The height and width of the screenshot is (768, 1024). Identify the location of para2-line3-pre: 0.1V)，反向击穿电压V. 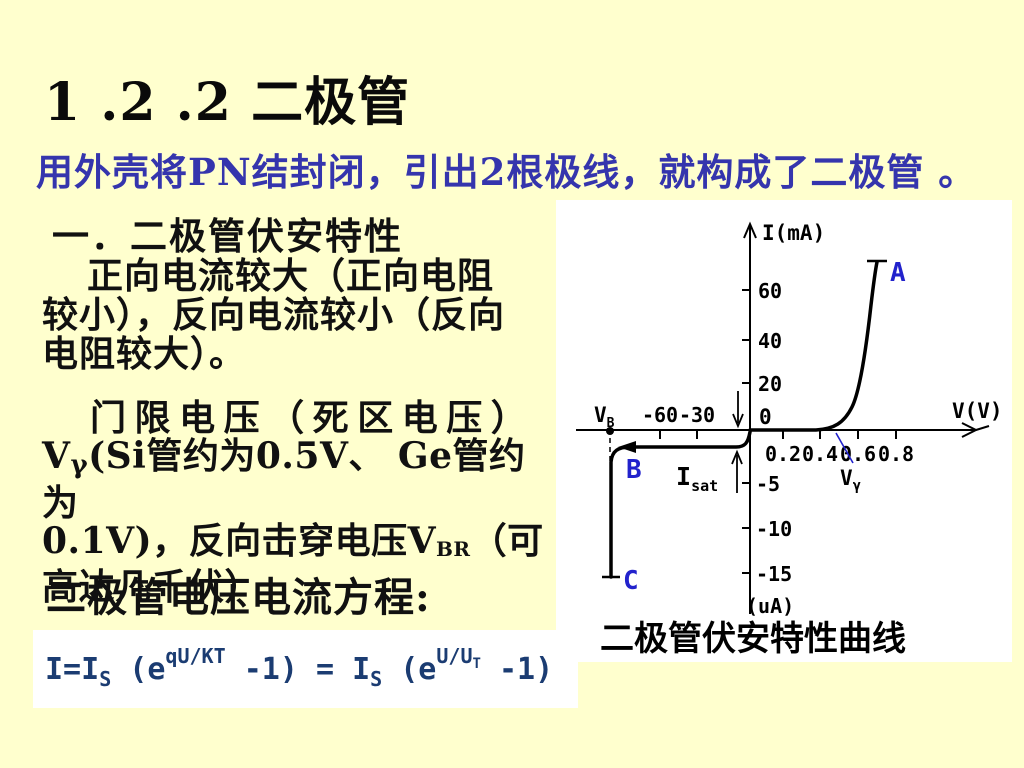
(239, 541).